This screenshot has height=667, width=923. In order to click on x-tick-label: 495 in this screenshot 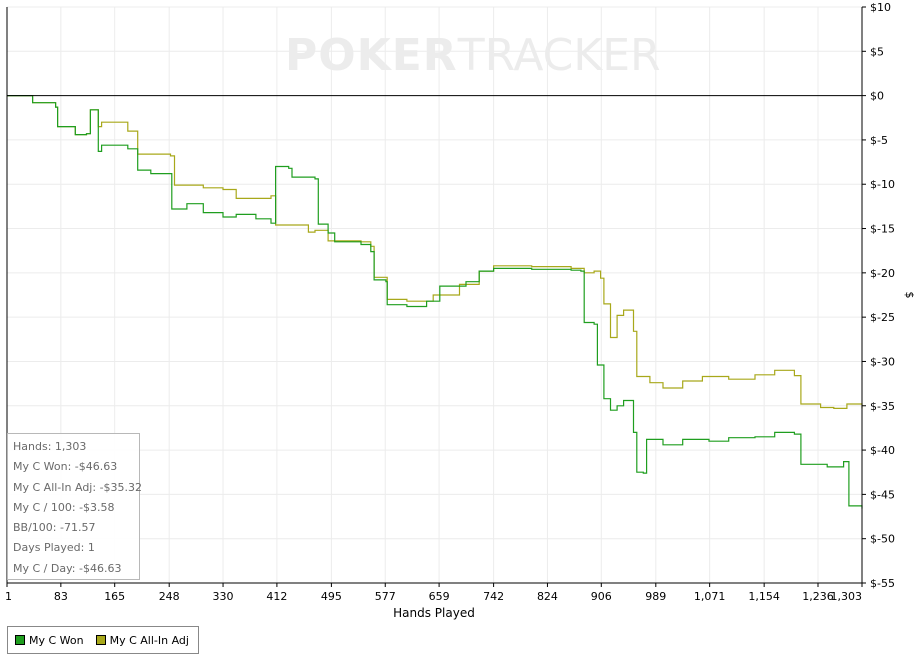, I will do `click(331, 596)`.